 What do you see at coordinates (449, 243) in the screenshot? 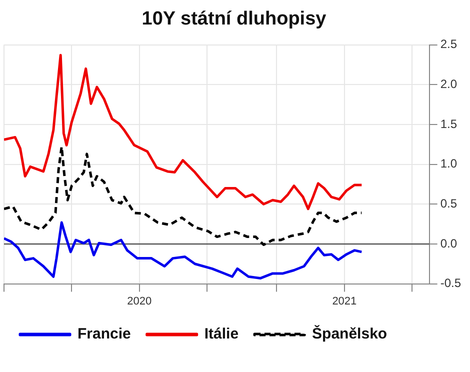
I see `y-tick-label: 0.0` at bounding box center [449, 243].